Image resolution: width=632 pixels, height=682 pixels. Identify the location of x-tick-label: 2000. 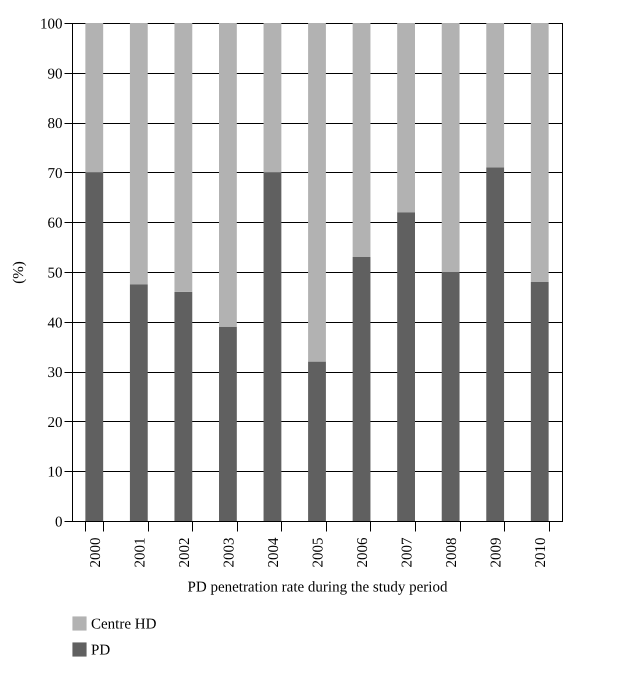
(96, 553).